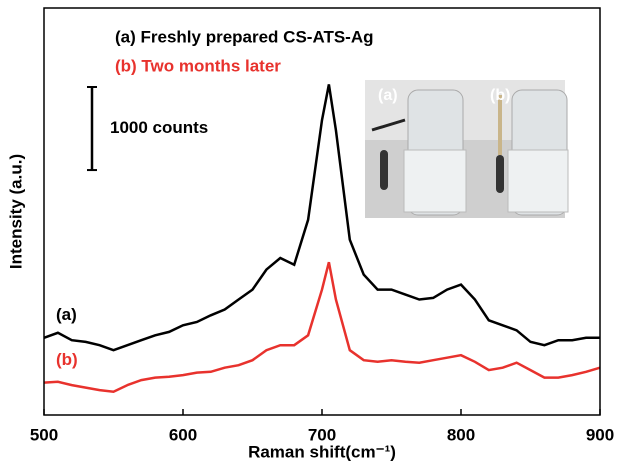 This screenshot has width=619, height=470. I want to click on series-label: (b), so click(67, 359).